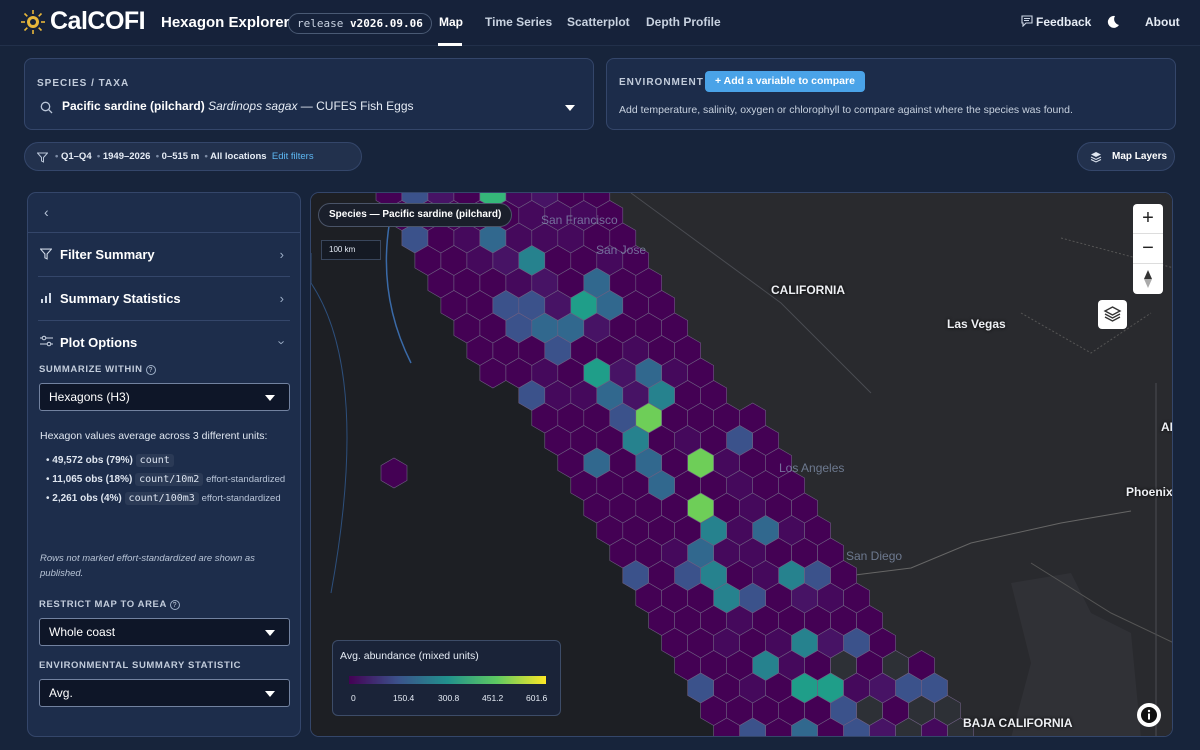 The height and width of the screenshot is (750, 1200). Describe the element at coordinates (133, 106) in the screenshot. I see `species-common-name: Pacific sardine (pilchard)` at that location.